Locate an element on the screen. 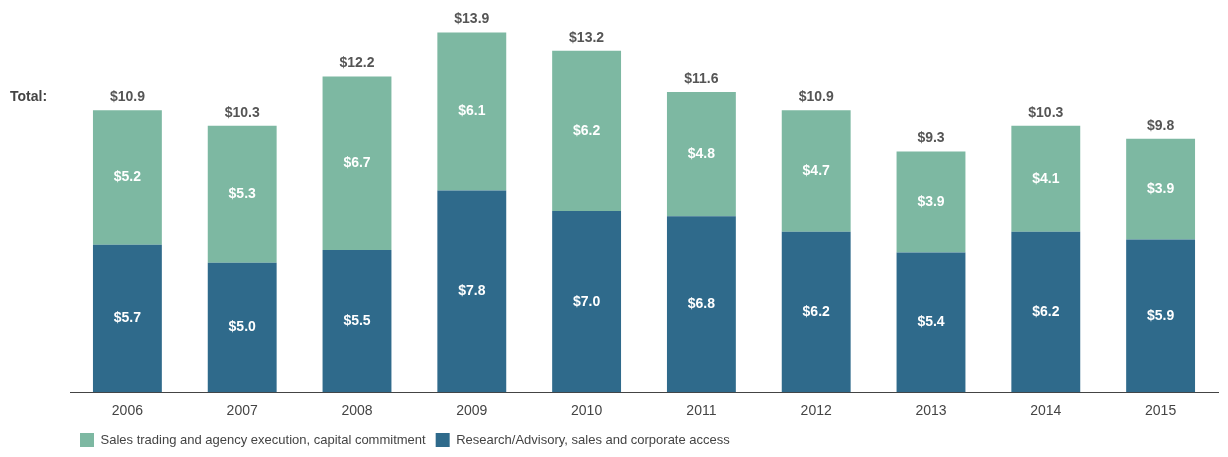 This screenshot has height=457, width=1228. x-tick-label: 2015 is located at coordinates (1161, 410).